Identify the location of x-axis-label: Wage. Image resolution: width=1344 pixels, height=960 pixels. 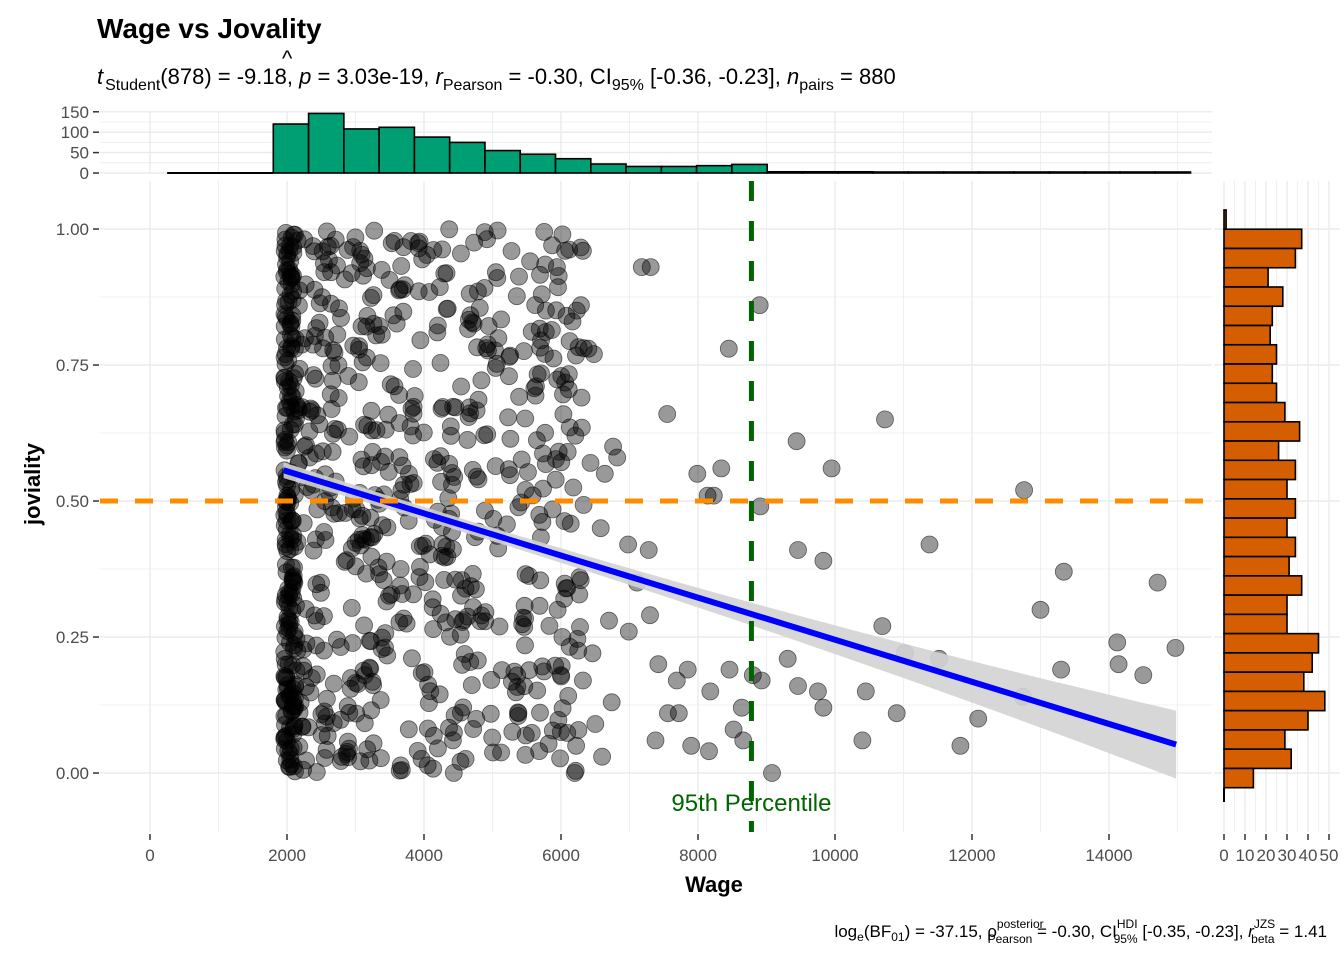
(714, 884).